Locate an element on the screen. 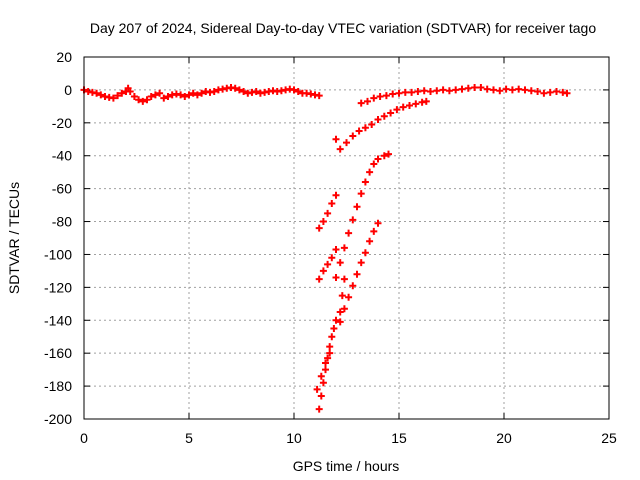 This screenshot has width=640, height=480. y-tick-label: 20 is located at coordinates (64, 57).